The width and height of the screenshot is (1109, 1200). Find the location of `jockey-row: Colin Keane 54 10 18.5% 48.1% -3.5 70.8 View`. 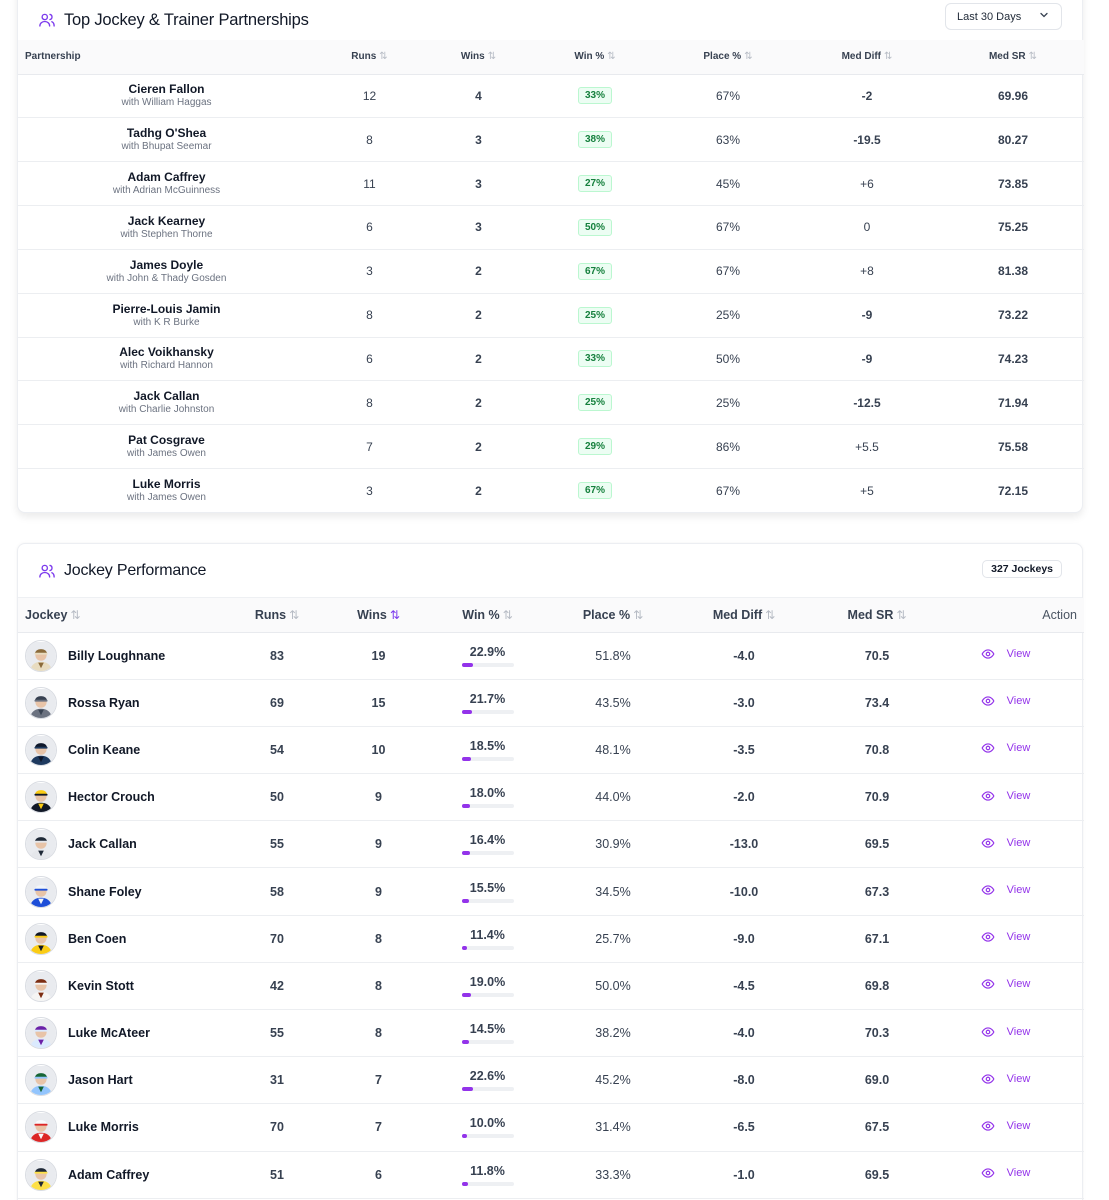

jockey-row: Colin Keane 54 10 18.5% 48.1% -3.5 70.8 View is located at coordinates (551, 750).